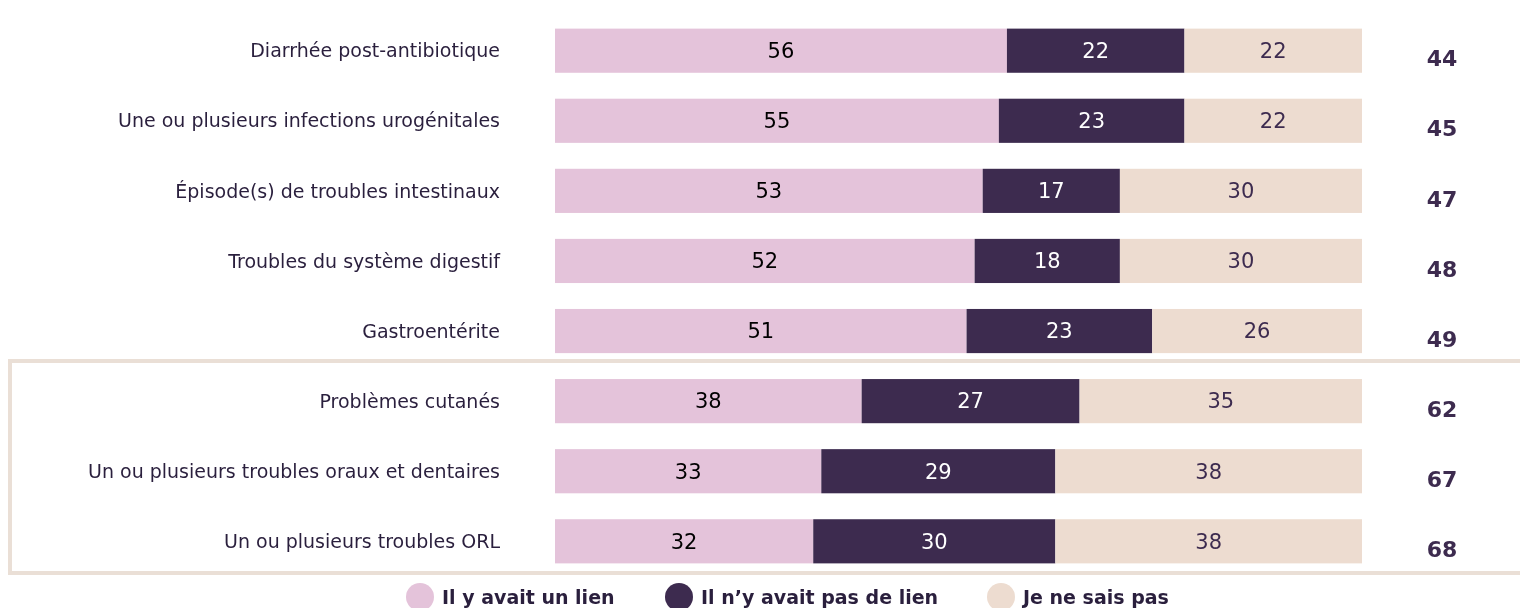 The image size is (1528, 616). Describe the element at coordinates (1442, 269) in the screenshot. I see `text: 48` at that location.